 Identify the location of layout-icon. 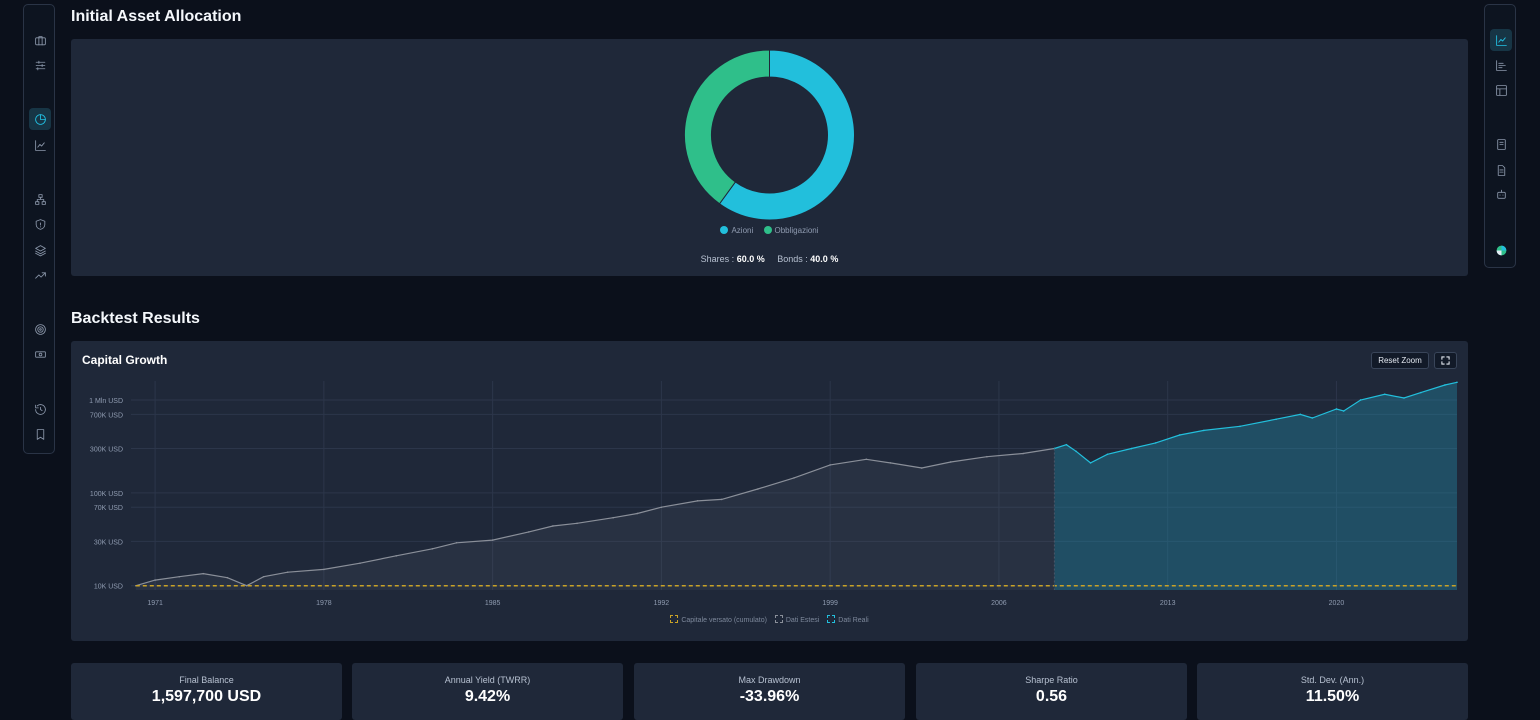
(1501, 90).